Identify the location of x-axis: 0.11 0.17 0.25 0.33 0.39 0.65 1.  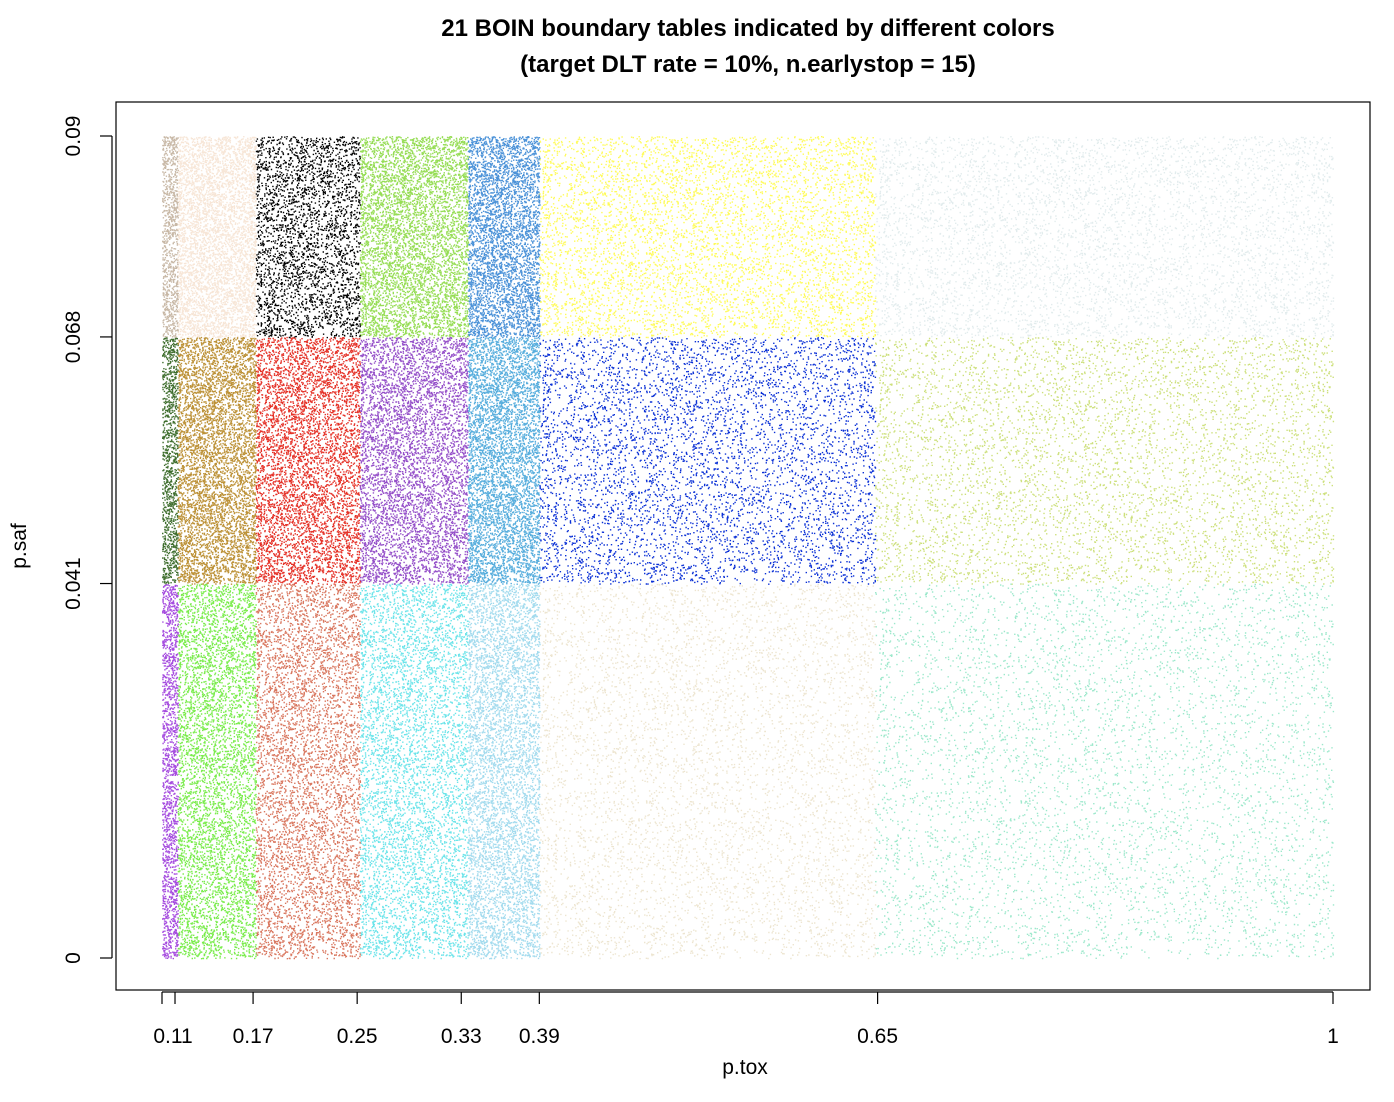
(746, 1019).